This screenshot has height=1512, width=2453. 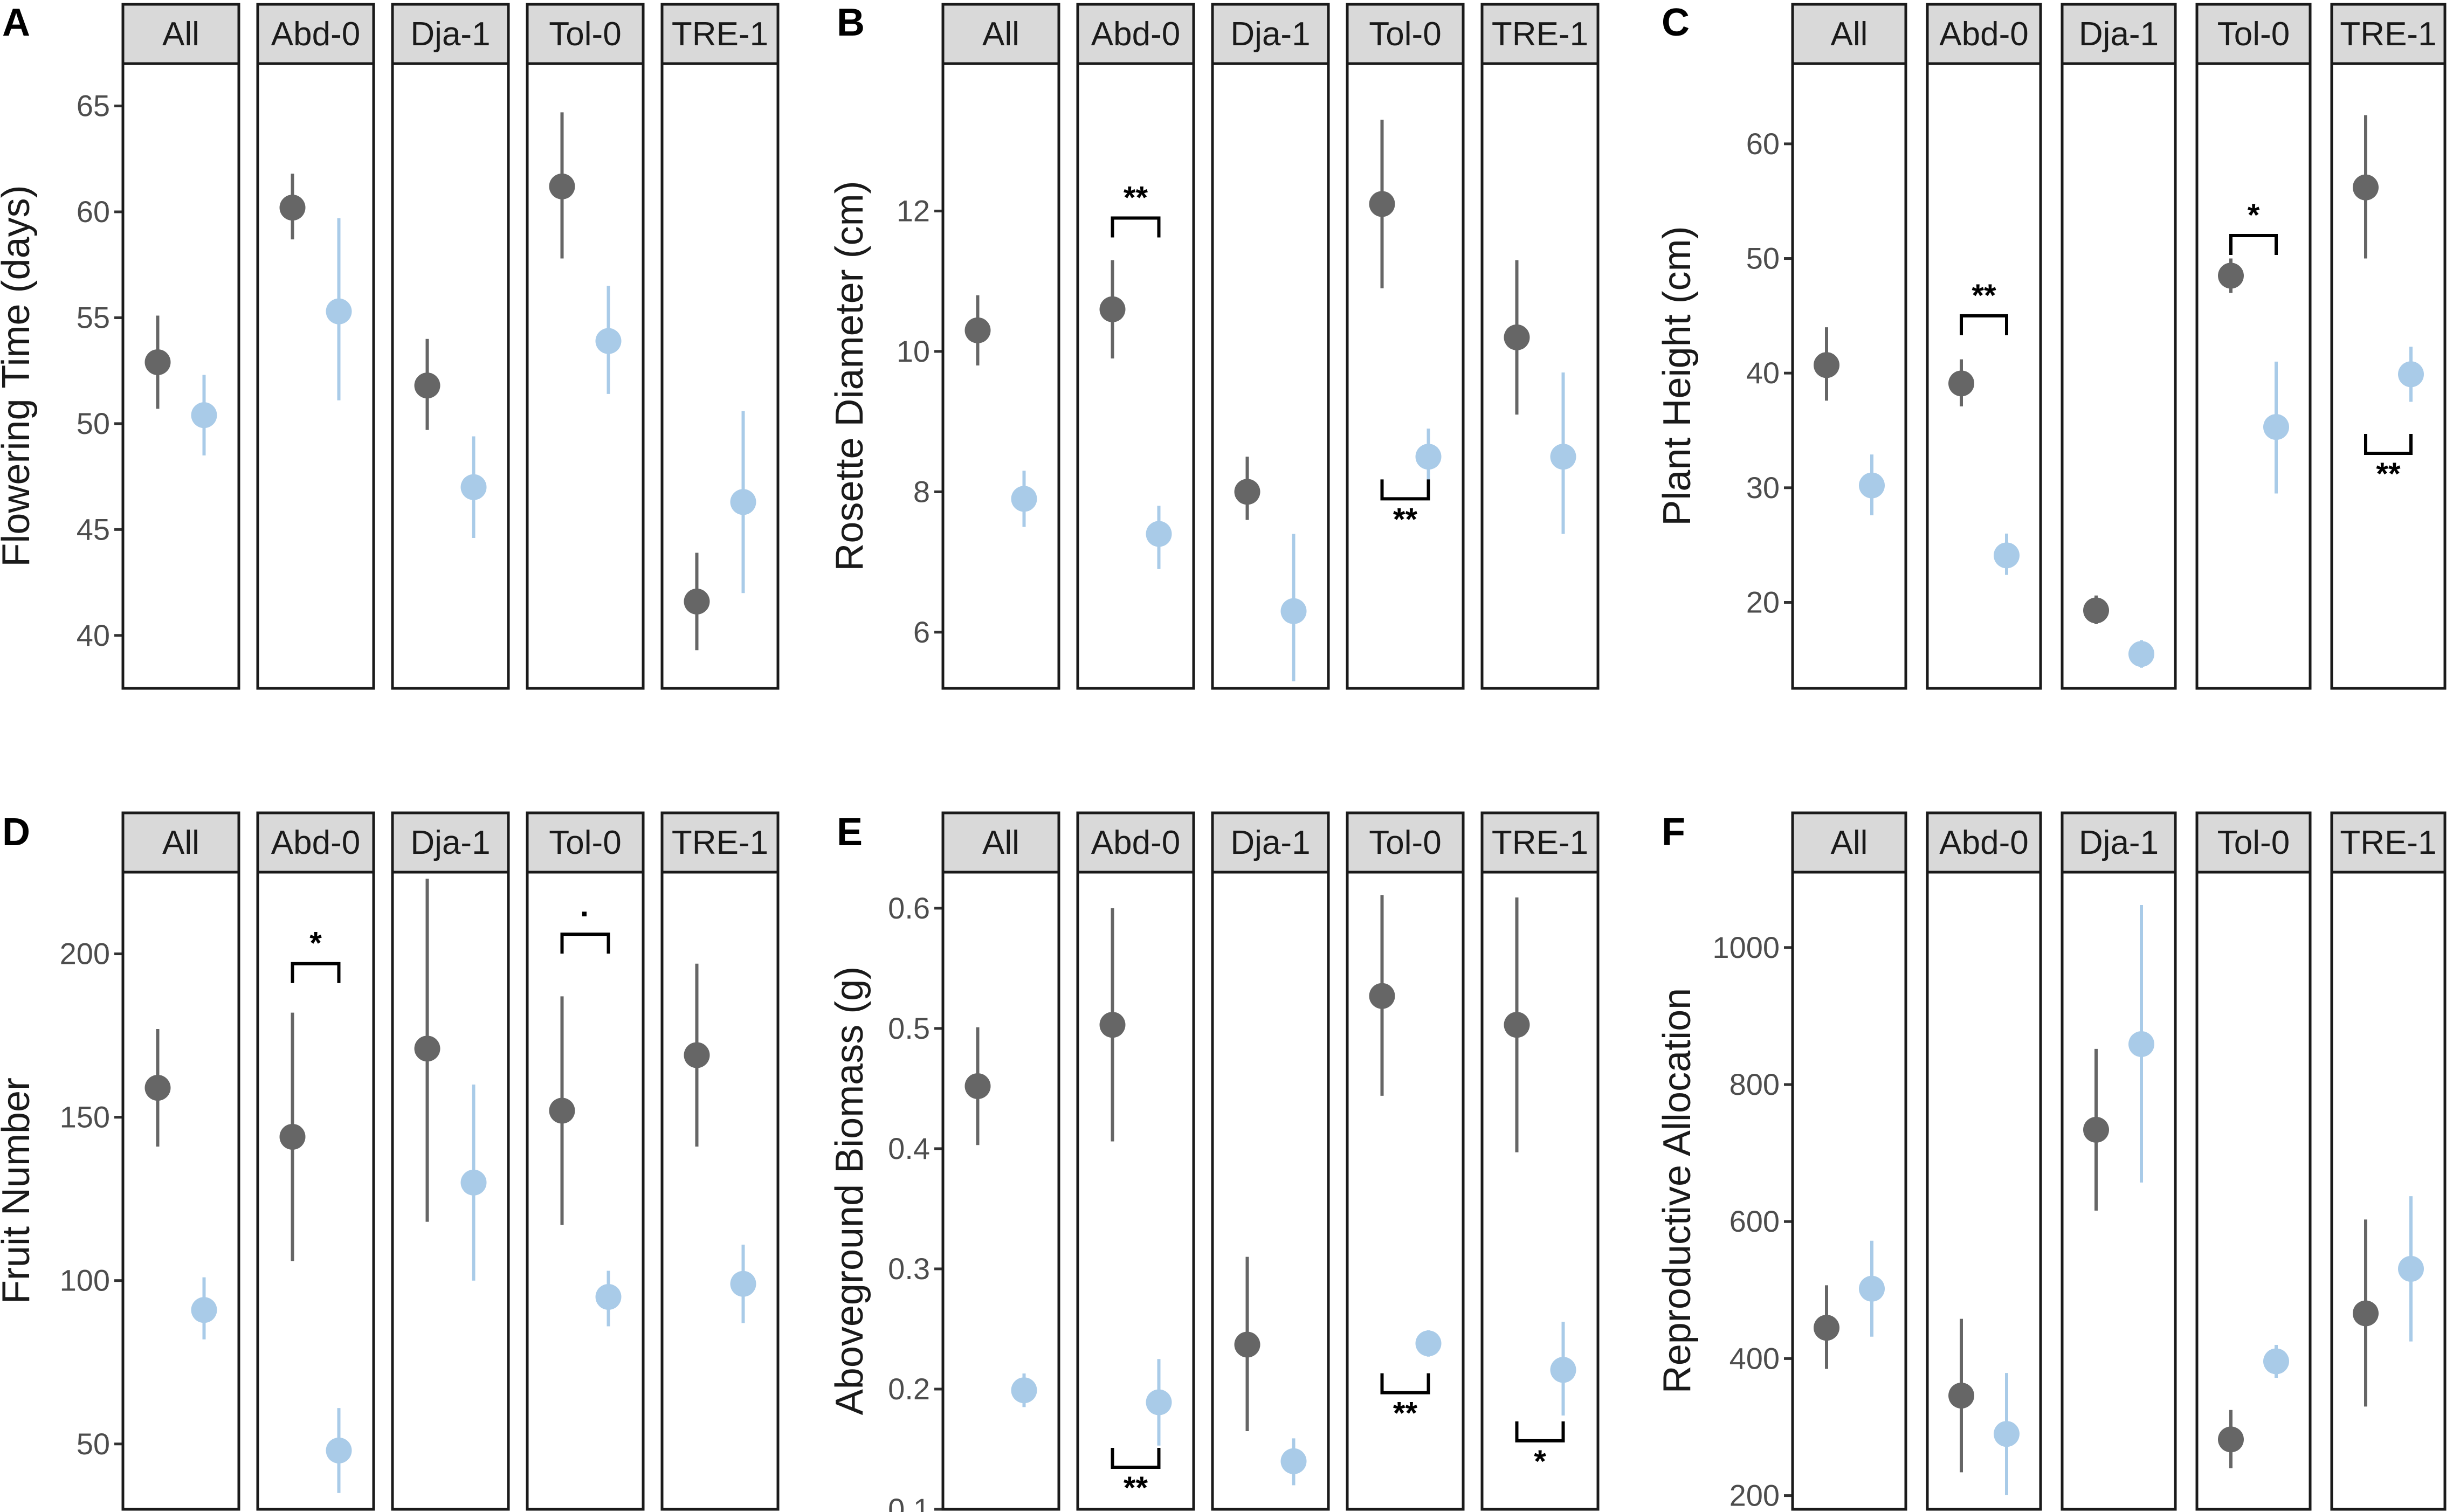 What do you see at coordinates (16, 23) in the screenshot?
I see `panel-letter: A` at bounding box center [16, 23].